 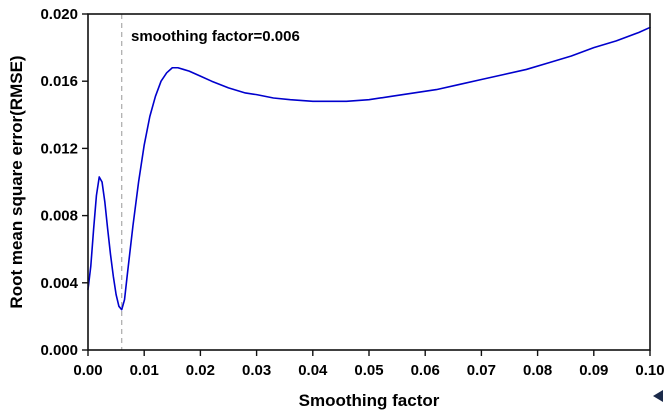 What do you see at coordinates (481, 370) in the screenshot?
I see `x-tick-label: 0.07` at bounding box center [481, 370].